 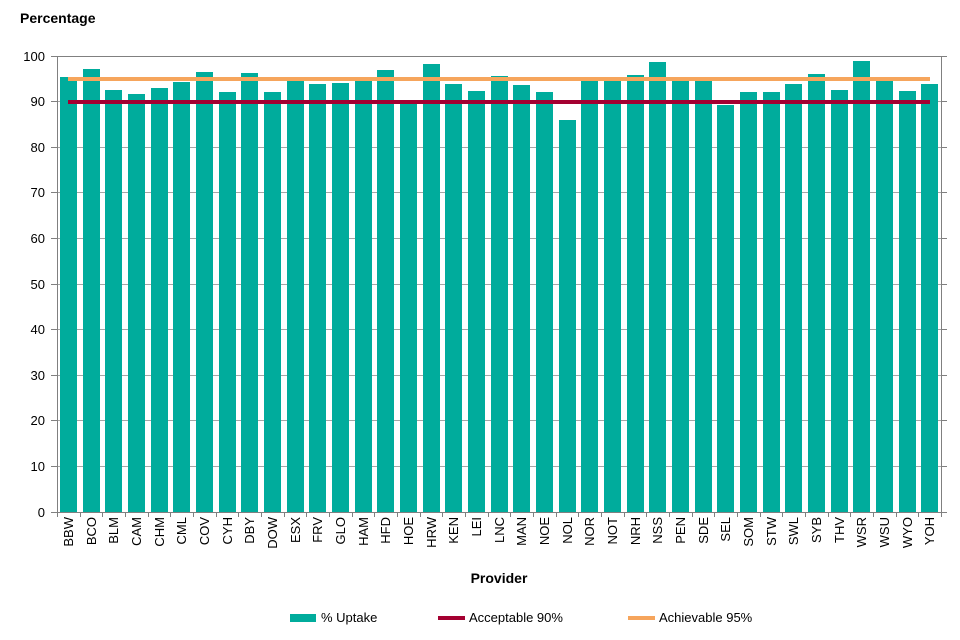 What do you see at coordinates (114, 530) in the screenshot?
I see `x-tick-label-BLM: BLM` at bounding box center [114, 530].